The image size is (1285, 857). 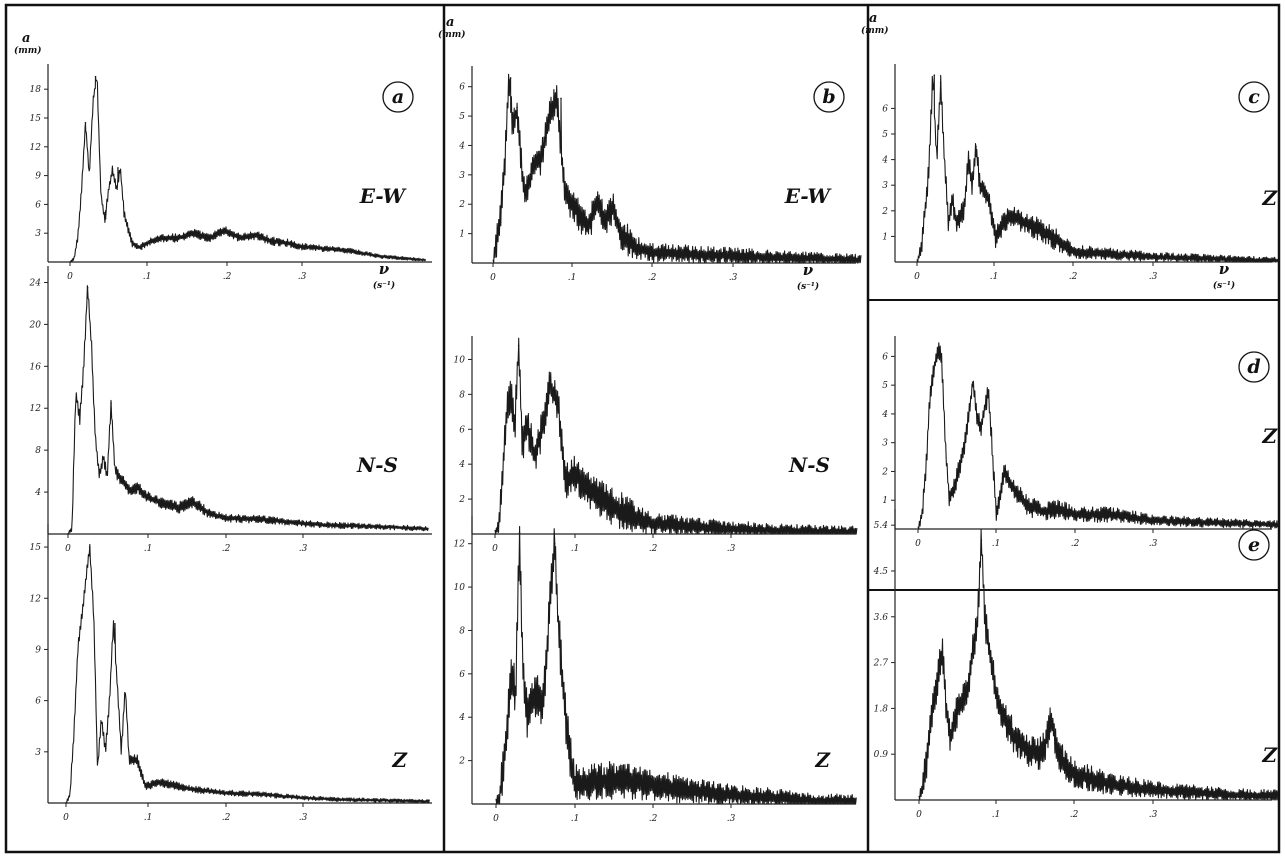 I want to click on c-z-y-tick-label: 6, so click(x=885, y=109).